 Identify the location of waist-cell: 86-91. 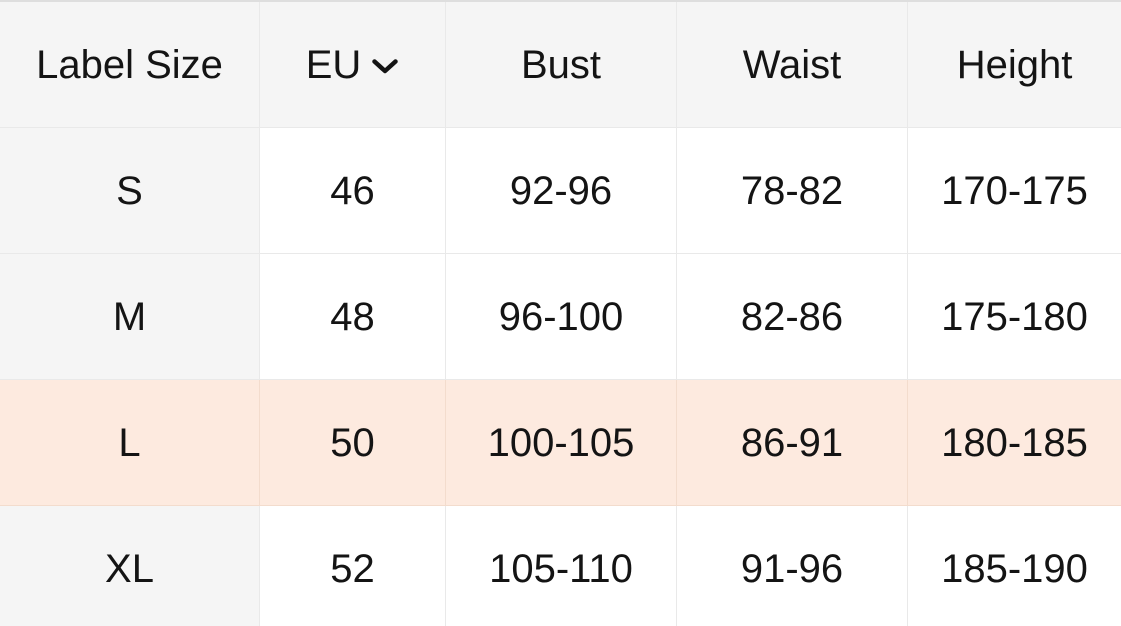
(792, 443).